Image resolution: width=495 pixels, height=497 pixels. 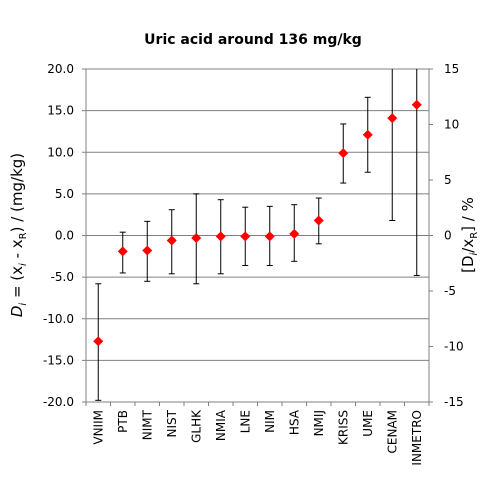 What do you see at coordinates (60, 152) in the screenshot?
I see `left-tick-label: 10.0` at bounding box center [60, 152].